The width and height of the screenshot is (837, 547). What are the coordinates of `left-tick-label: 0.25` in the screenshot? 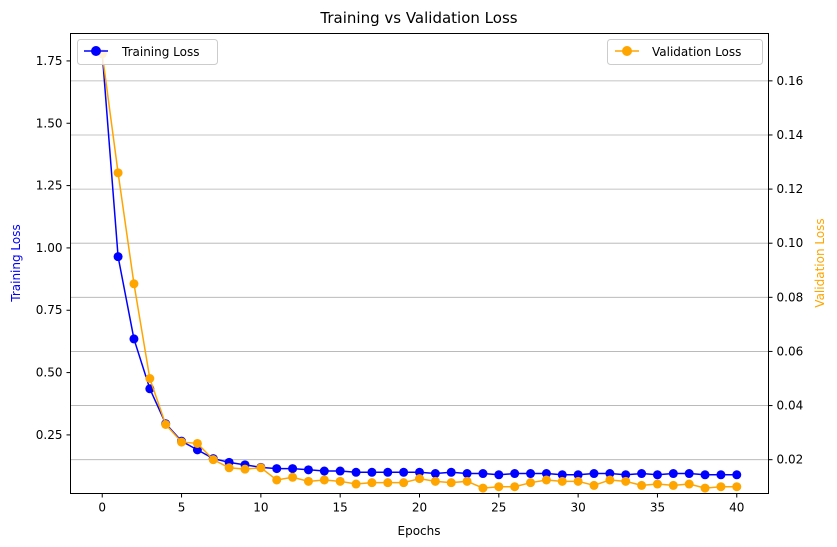 It's located at (49, 435).